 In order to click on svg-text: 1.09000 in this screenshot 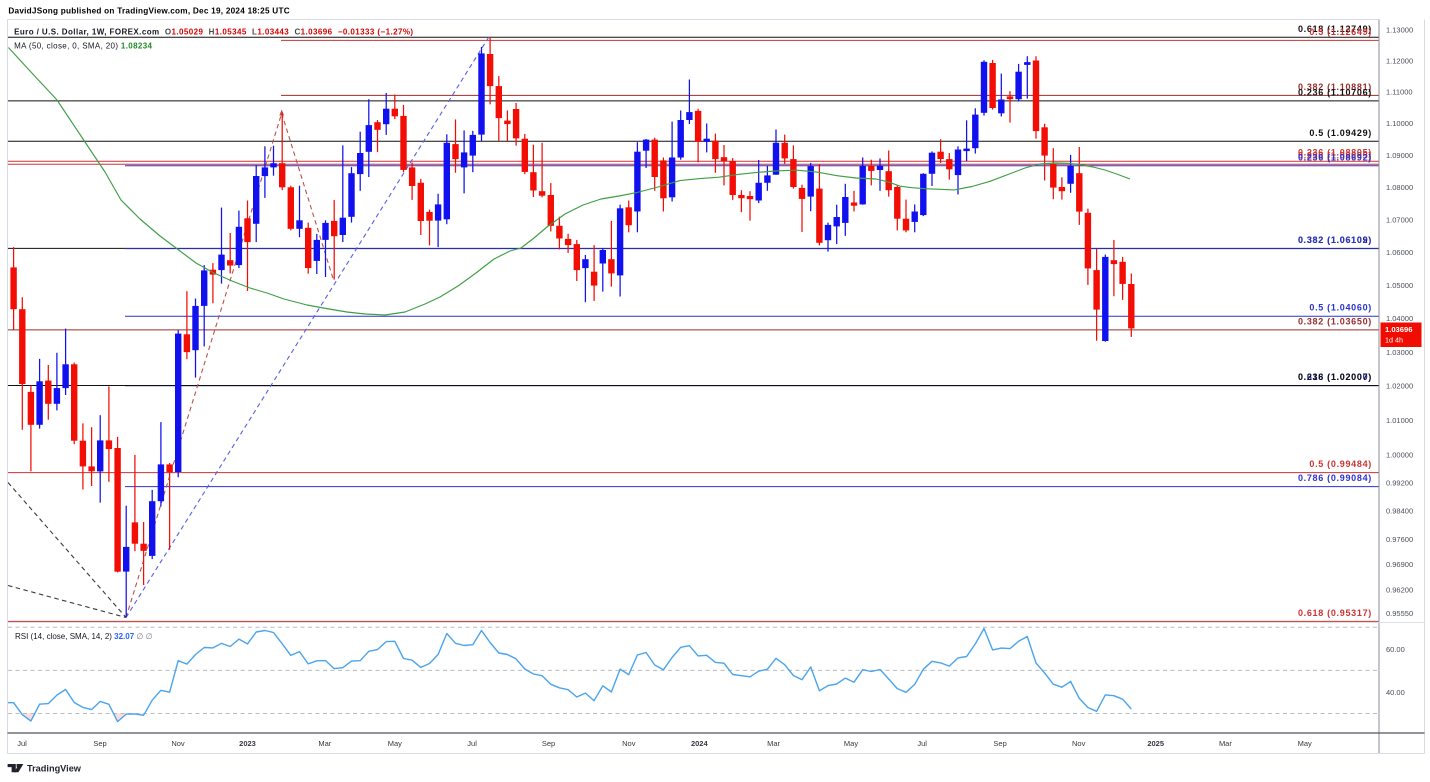, I will do `click(1399, 155)`.